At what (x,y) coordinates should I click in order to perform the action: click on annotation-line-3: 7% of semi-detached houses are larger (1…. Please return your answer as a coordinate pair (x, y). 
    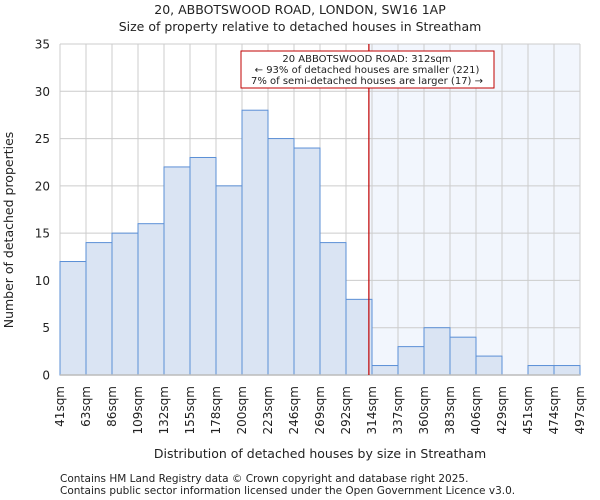
    Looking at the image, I should click on (367, 81).